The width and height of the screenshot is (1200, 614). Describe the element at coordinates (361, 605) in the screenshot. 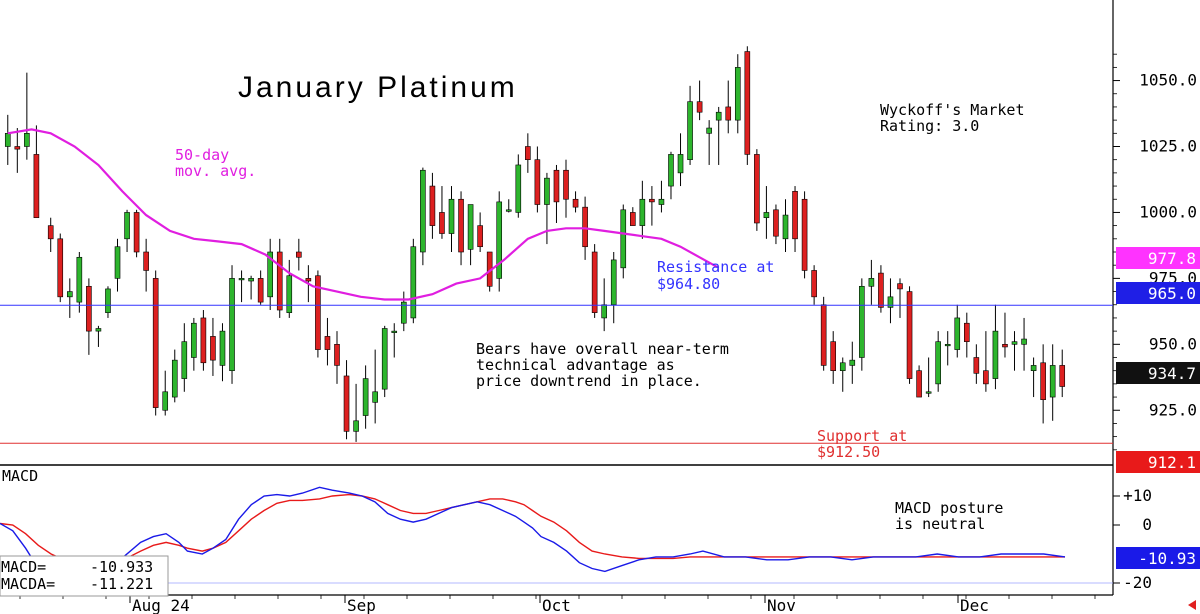

I see `x-tick-label: Sep` at that location.